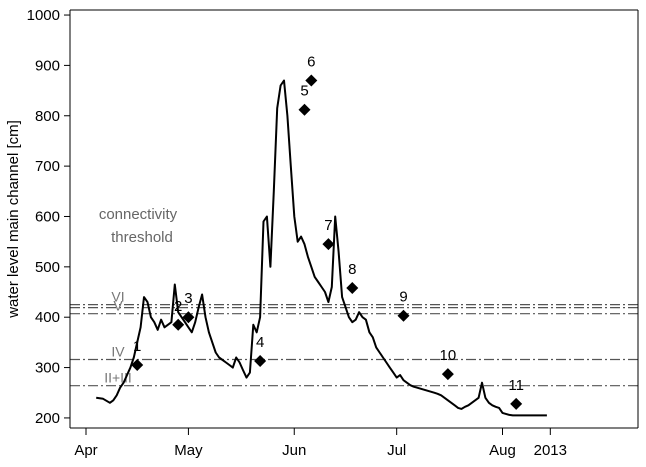 This screenshot has width=646, height=467. I want to click on x-tick-label-Apr: Apr, so click(85, 450).